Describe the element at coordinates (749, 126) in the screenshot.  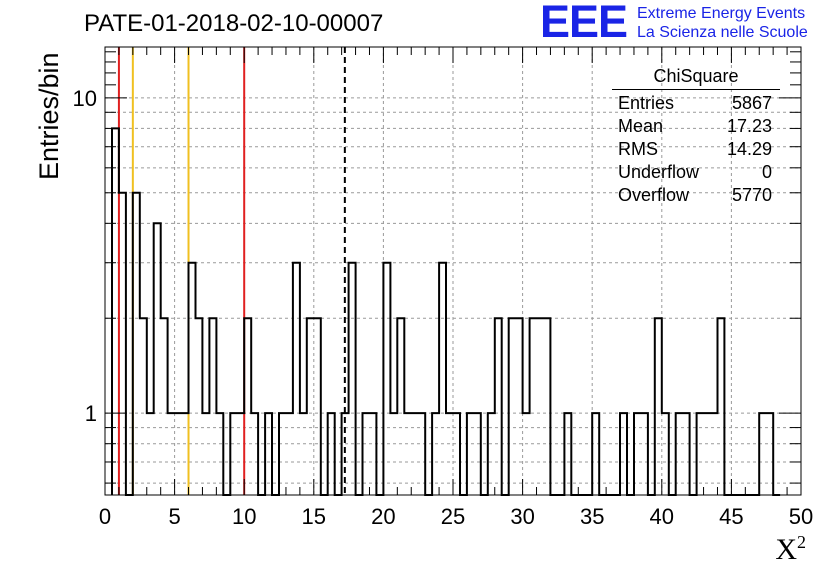
I see `stats-value: 17.23` at that location.